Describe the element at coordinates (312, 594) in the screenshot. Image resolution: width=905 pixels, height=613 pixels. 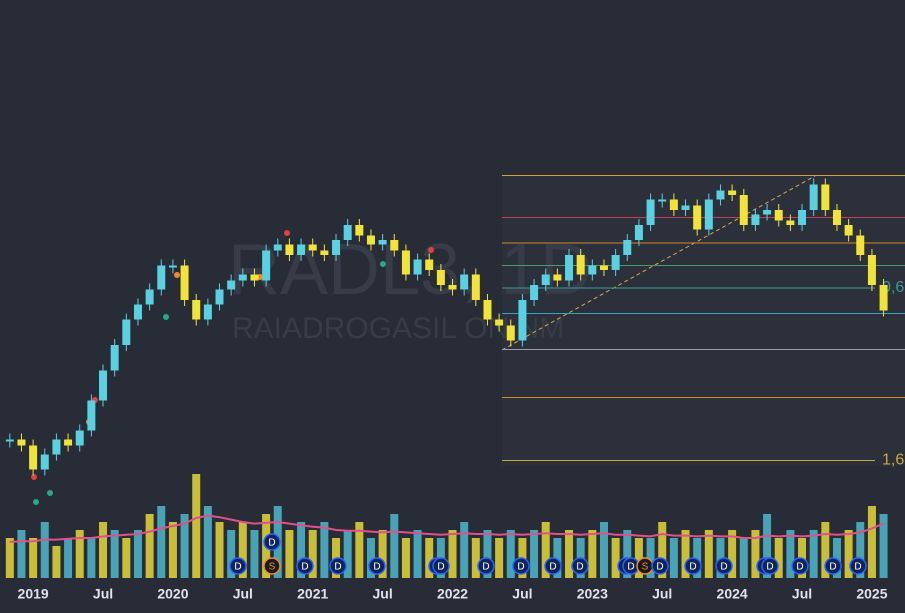
I see `x-tick-label: 2021` at that location.